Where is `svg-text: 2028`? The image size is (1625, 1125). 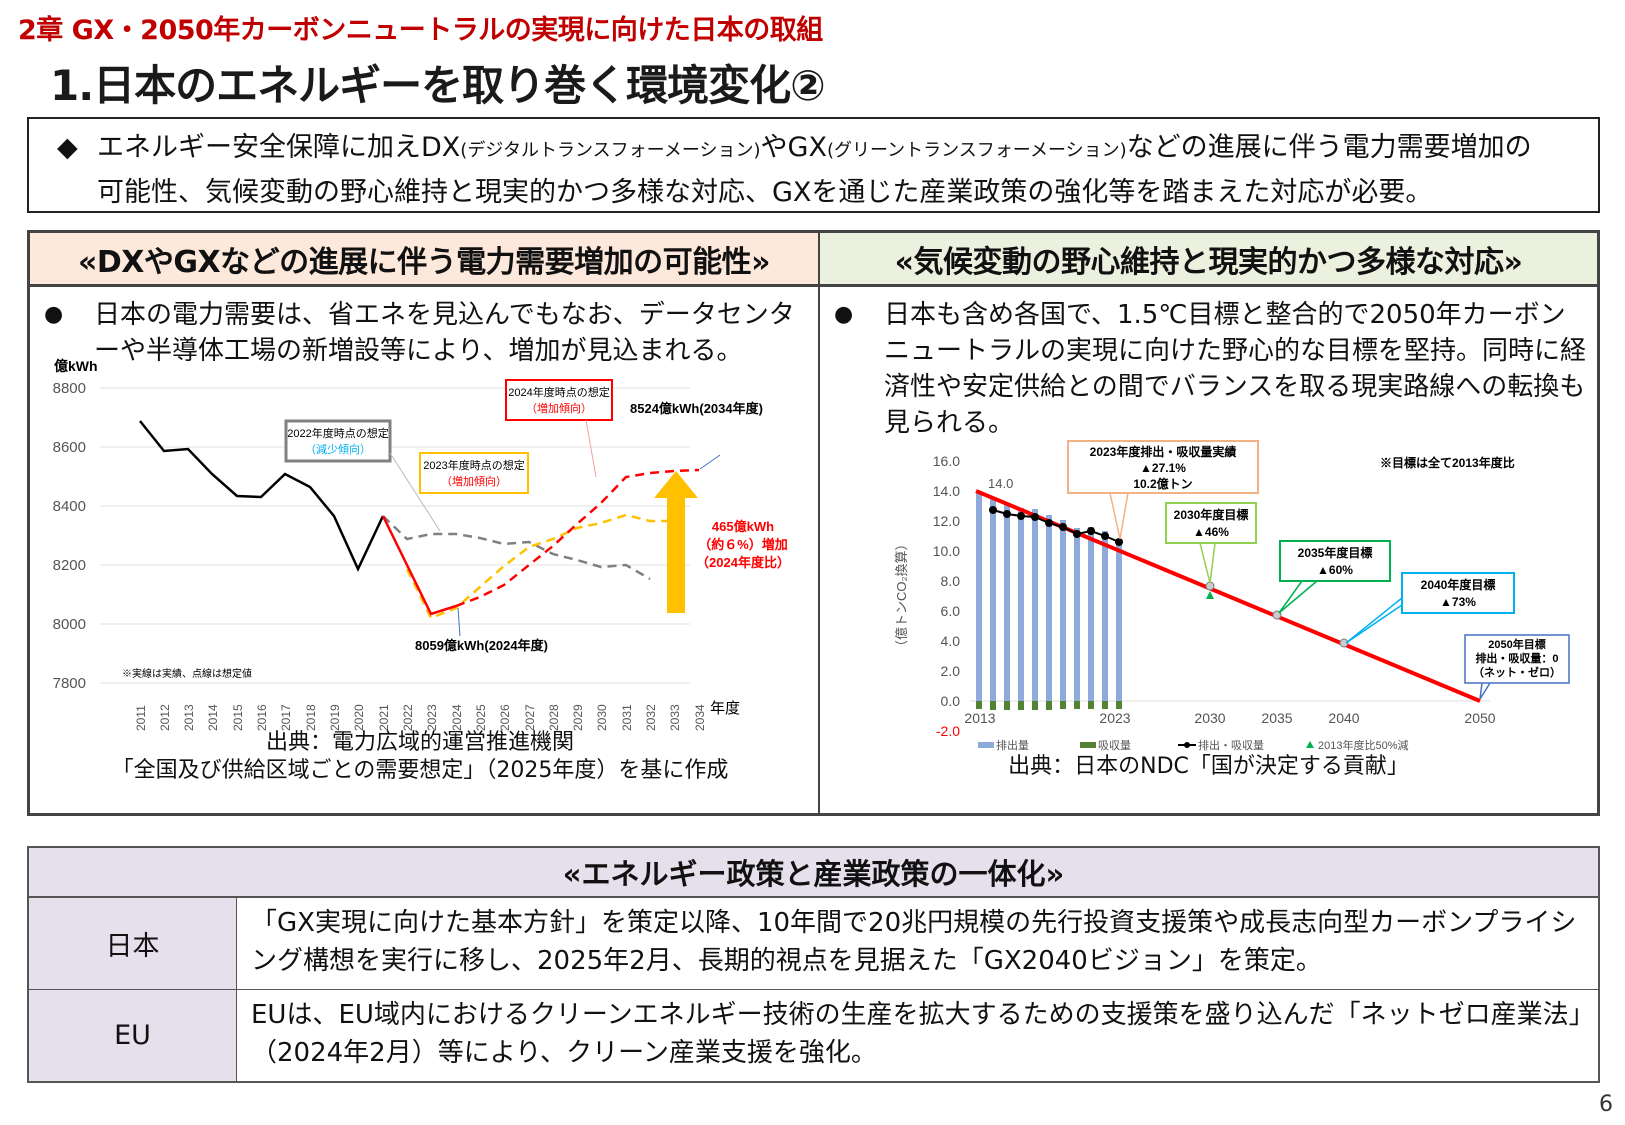
svg-text: 2028 is located at coordinates (554, 717).